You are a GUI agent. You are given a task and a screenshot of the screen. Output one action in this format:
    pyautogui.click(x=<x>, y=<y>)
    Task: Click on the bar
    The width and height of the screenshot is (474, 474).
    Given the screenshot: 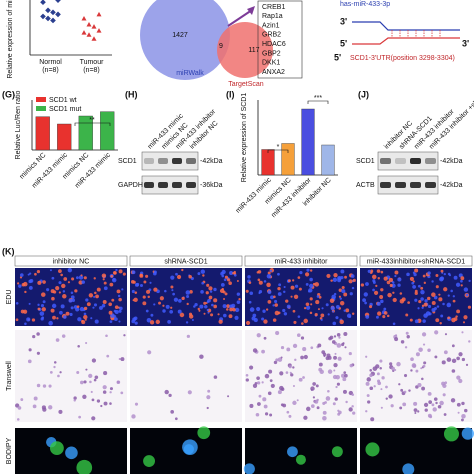 What is the action you would take?
    pyautogui.click(x=85, y=133)
    